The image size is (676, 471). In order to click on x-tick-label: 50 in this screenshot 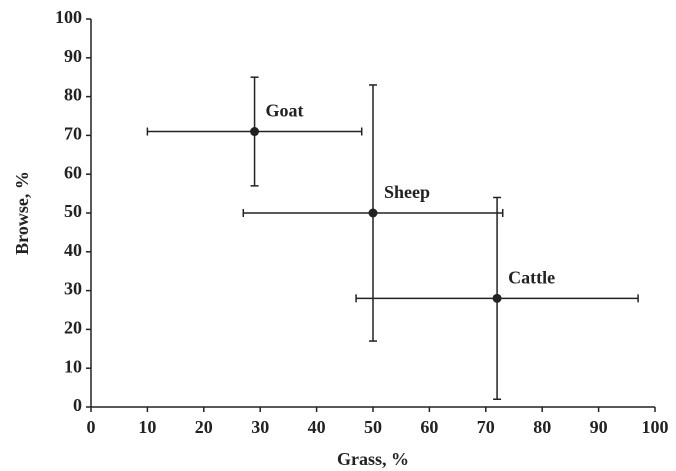, I will do `click(373, 427)`.